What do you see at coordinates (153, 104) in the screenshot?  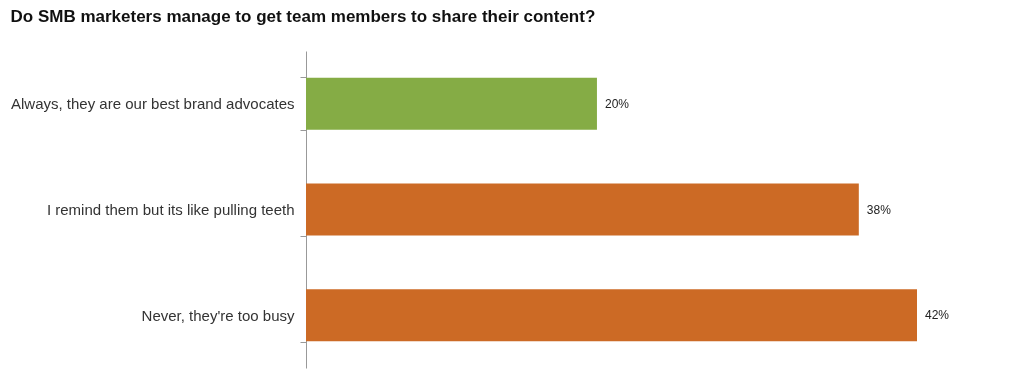 I see `y-tick-label: Always, they are our best brand advocates` at bounding box center [153, 104].